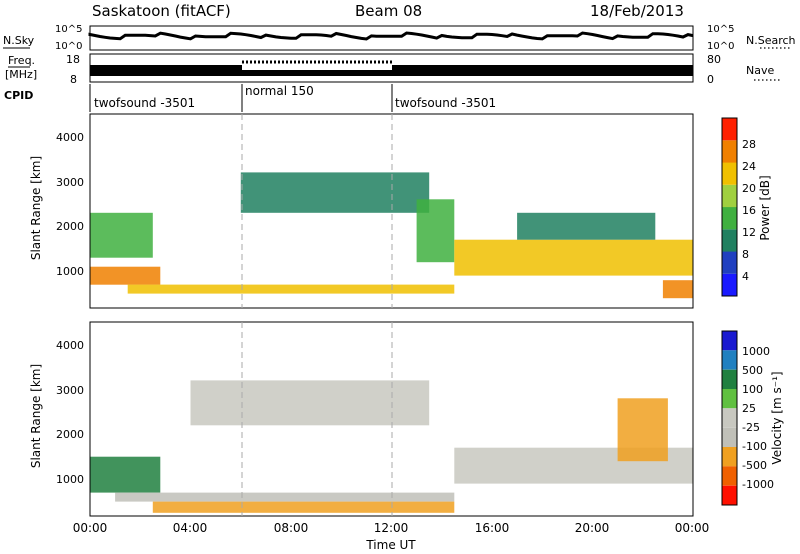 Image resolution: width=800 pixels, height=554 pixels. I want to click on nave-label: Nave, so click(760, 70).